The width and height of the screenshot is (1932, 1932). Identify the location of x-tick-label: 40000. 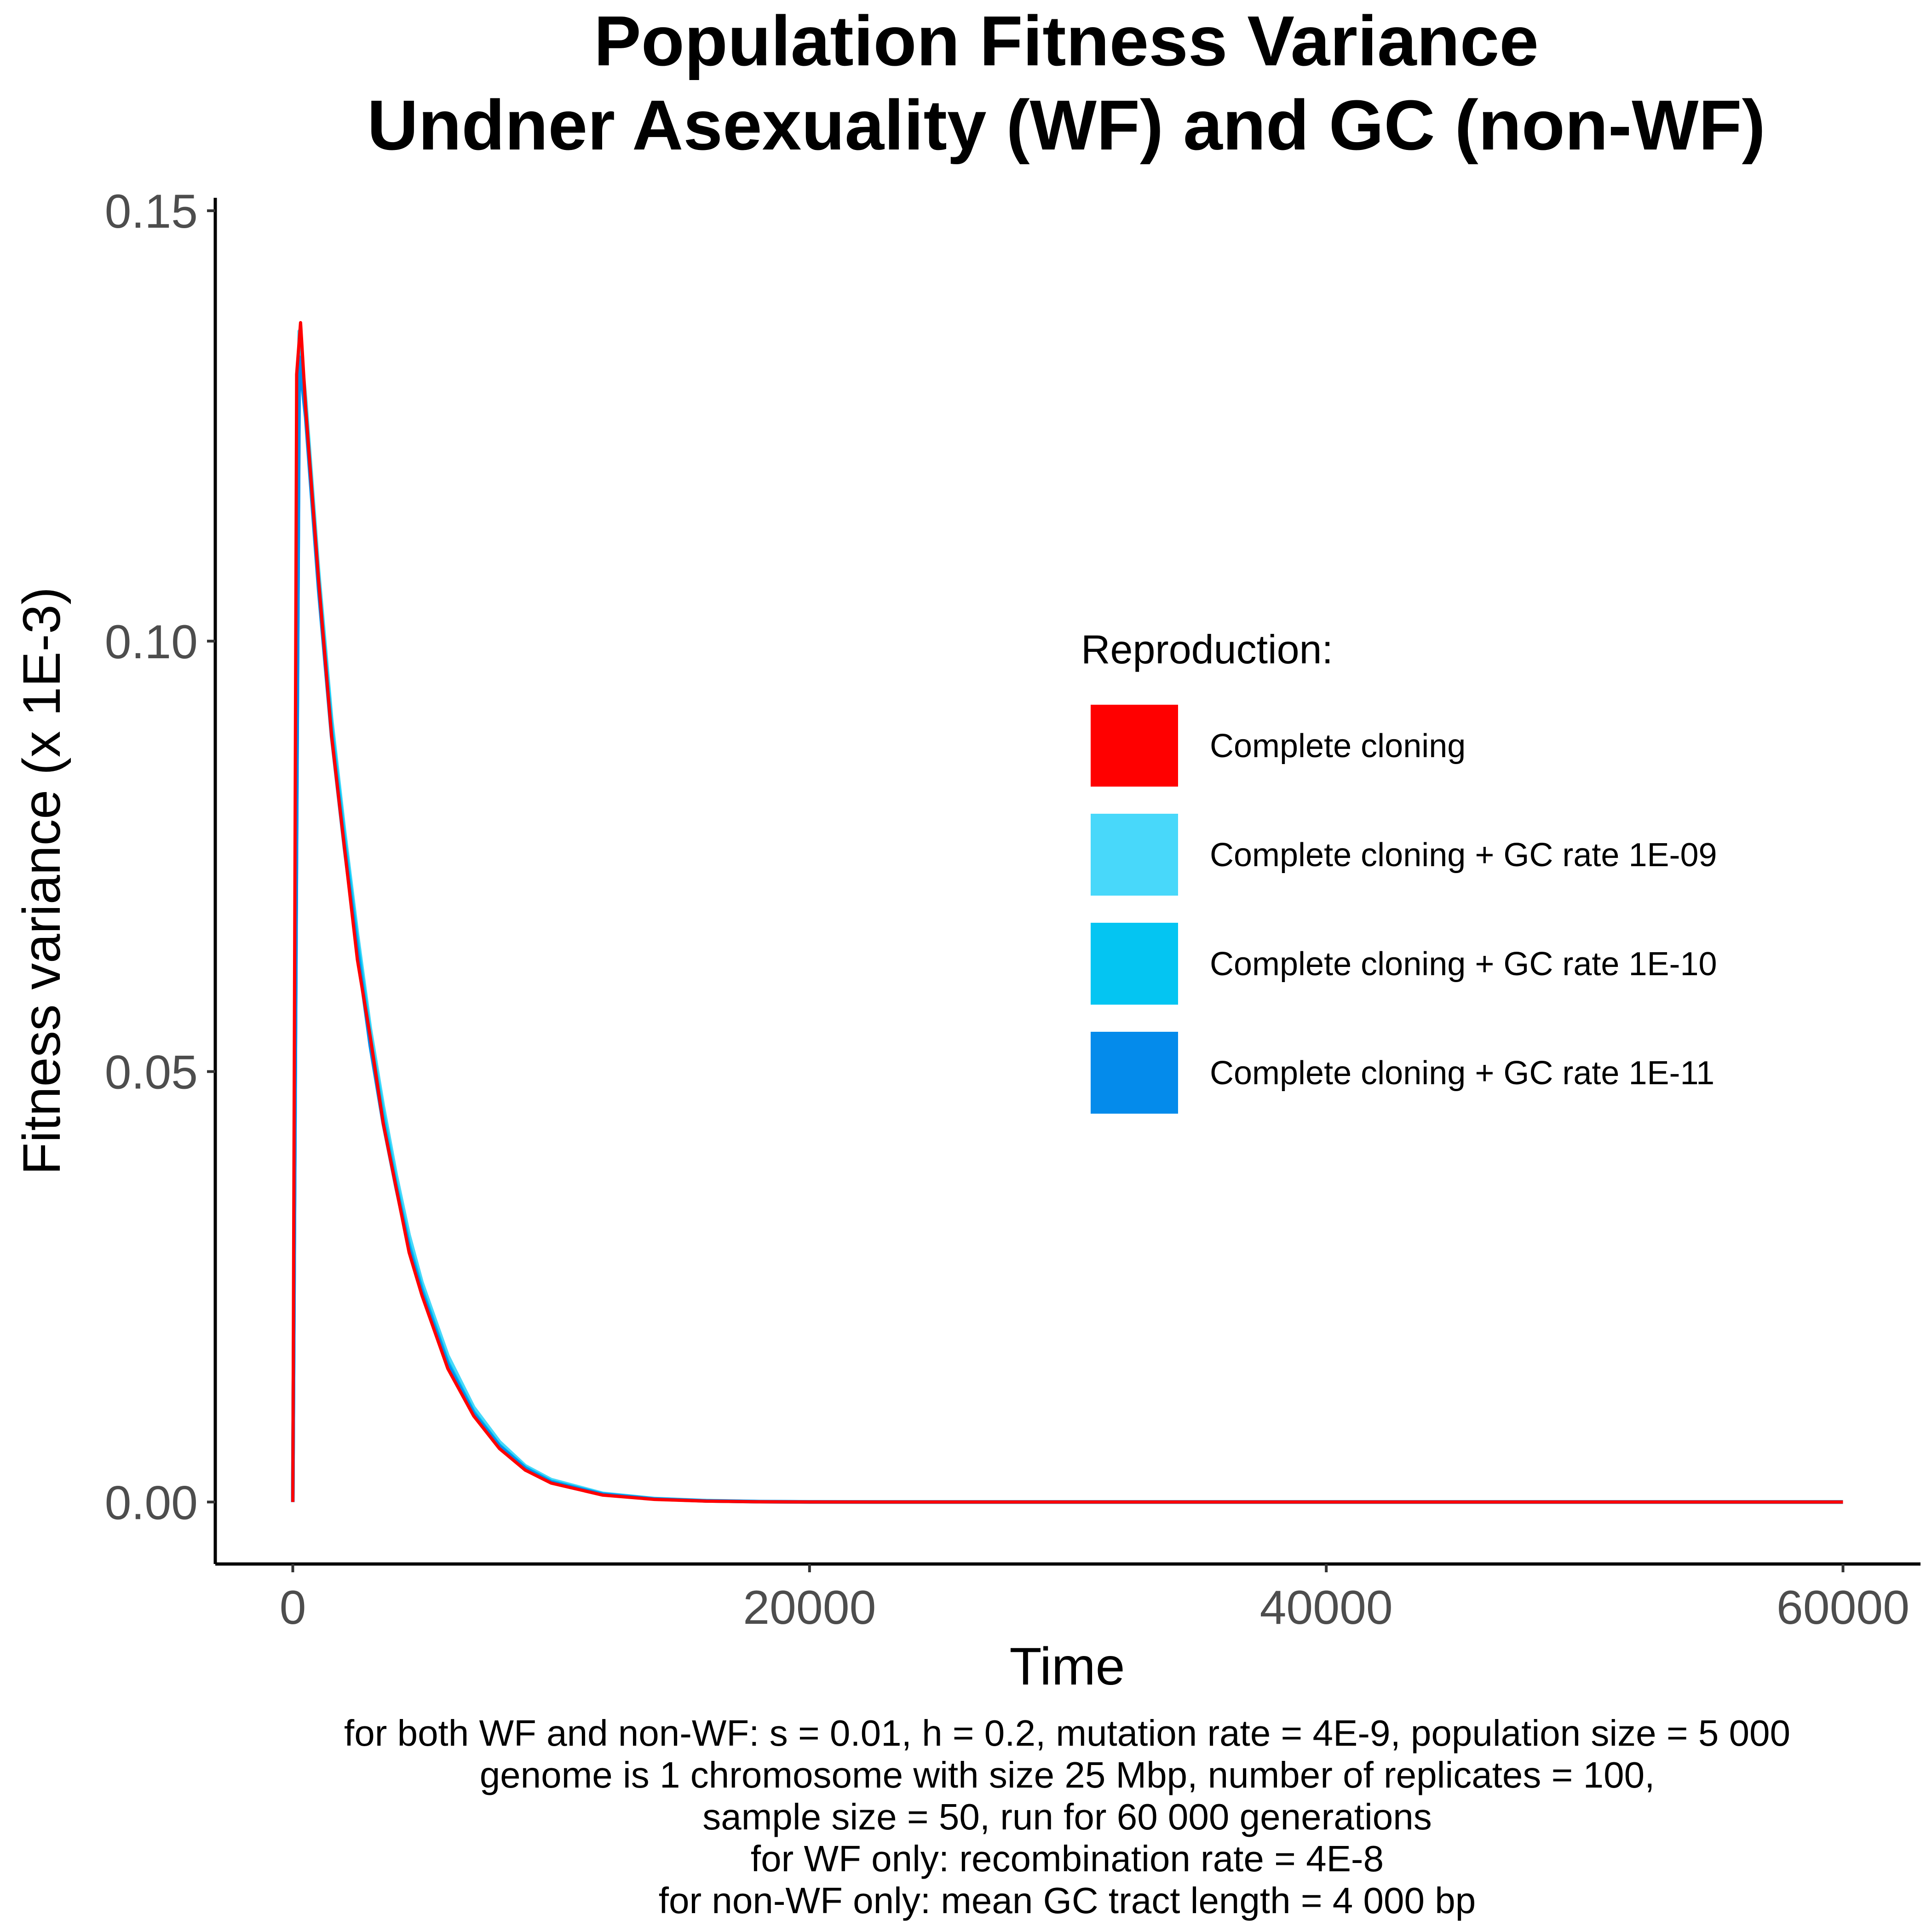
(1326, 1607).